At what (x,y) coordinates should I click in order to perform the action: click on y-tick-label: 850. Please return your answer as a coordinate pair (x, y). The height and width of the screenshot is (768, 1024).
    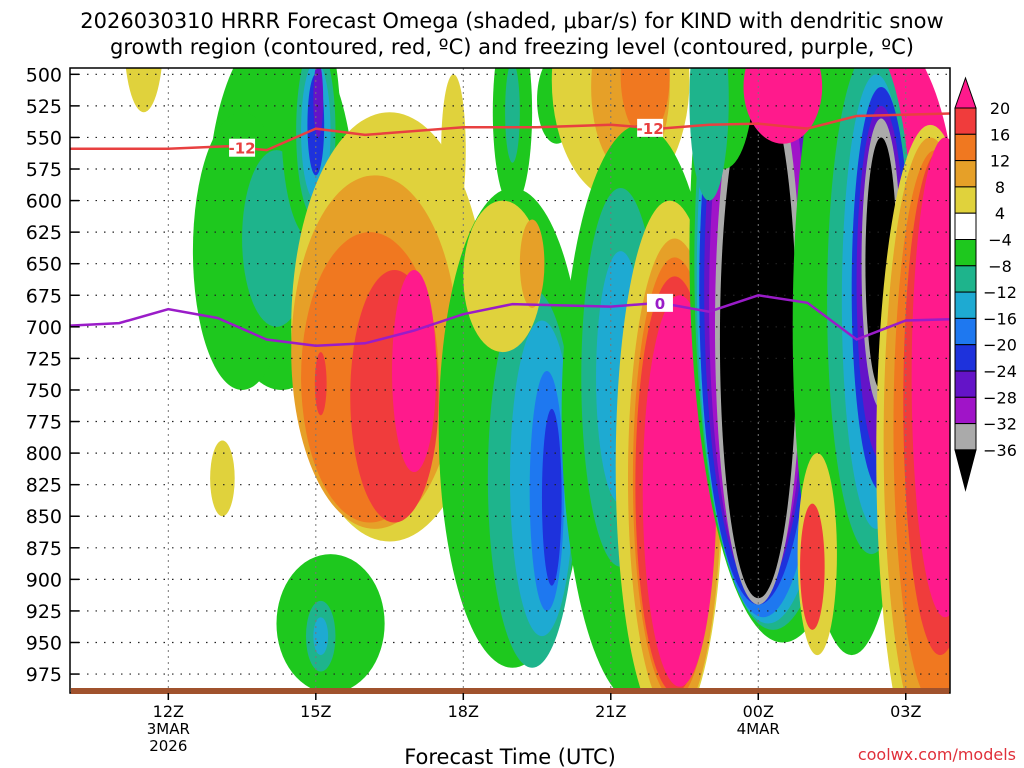
    Looking at the image, I should click on (44, 517).